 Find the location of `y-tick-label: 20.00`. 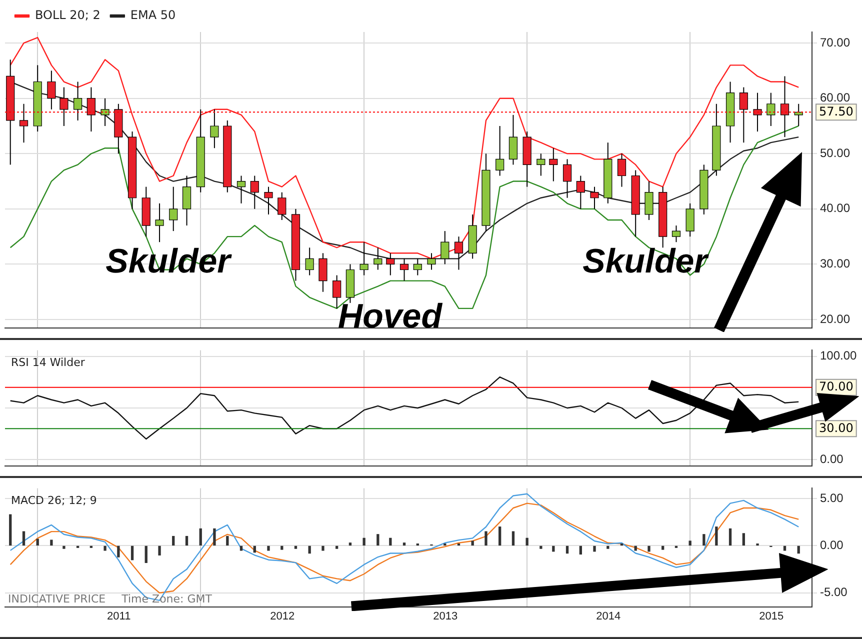

y-tick-label: 20.00 is located at coordinates (835, 319).